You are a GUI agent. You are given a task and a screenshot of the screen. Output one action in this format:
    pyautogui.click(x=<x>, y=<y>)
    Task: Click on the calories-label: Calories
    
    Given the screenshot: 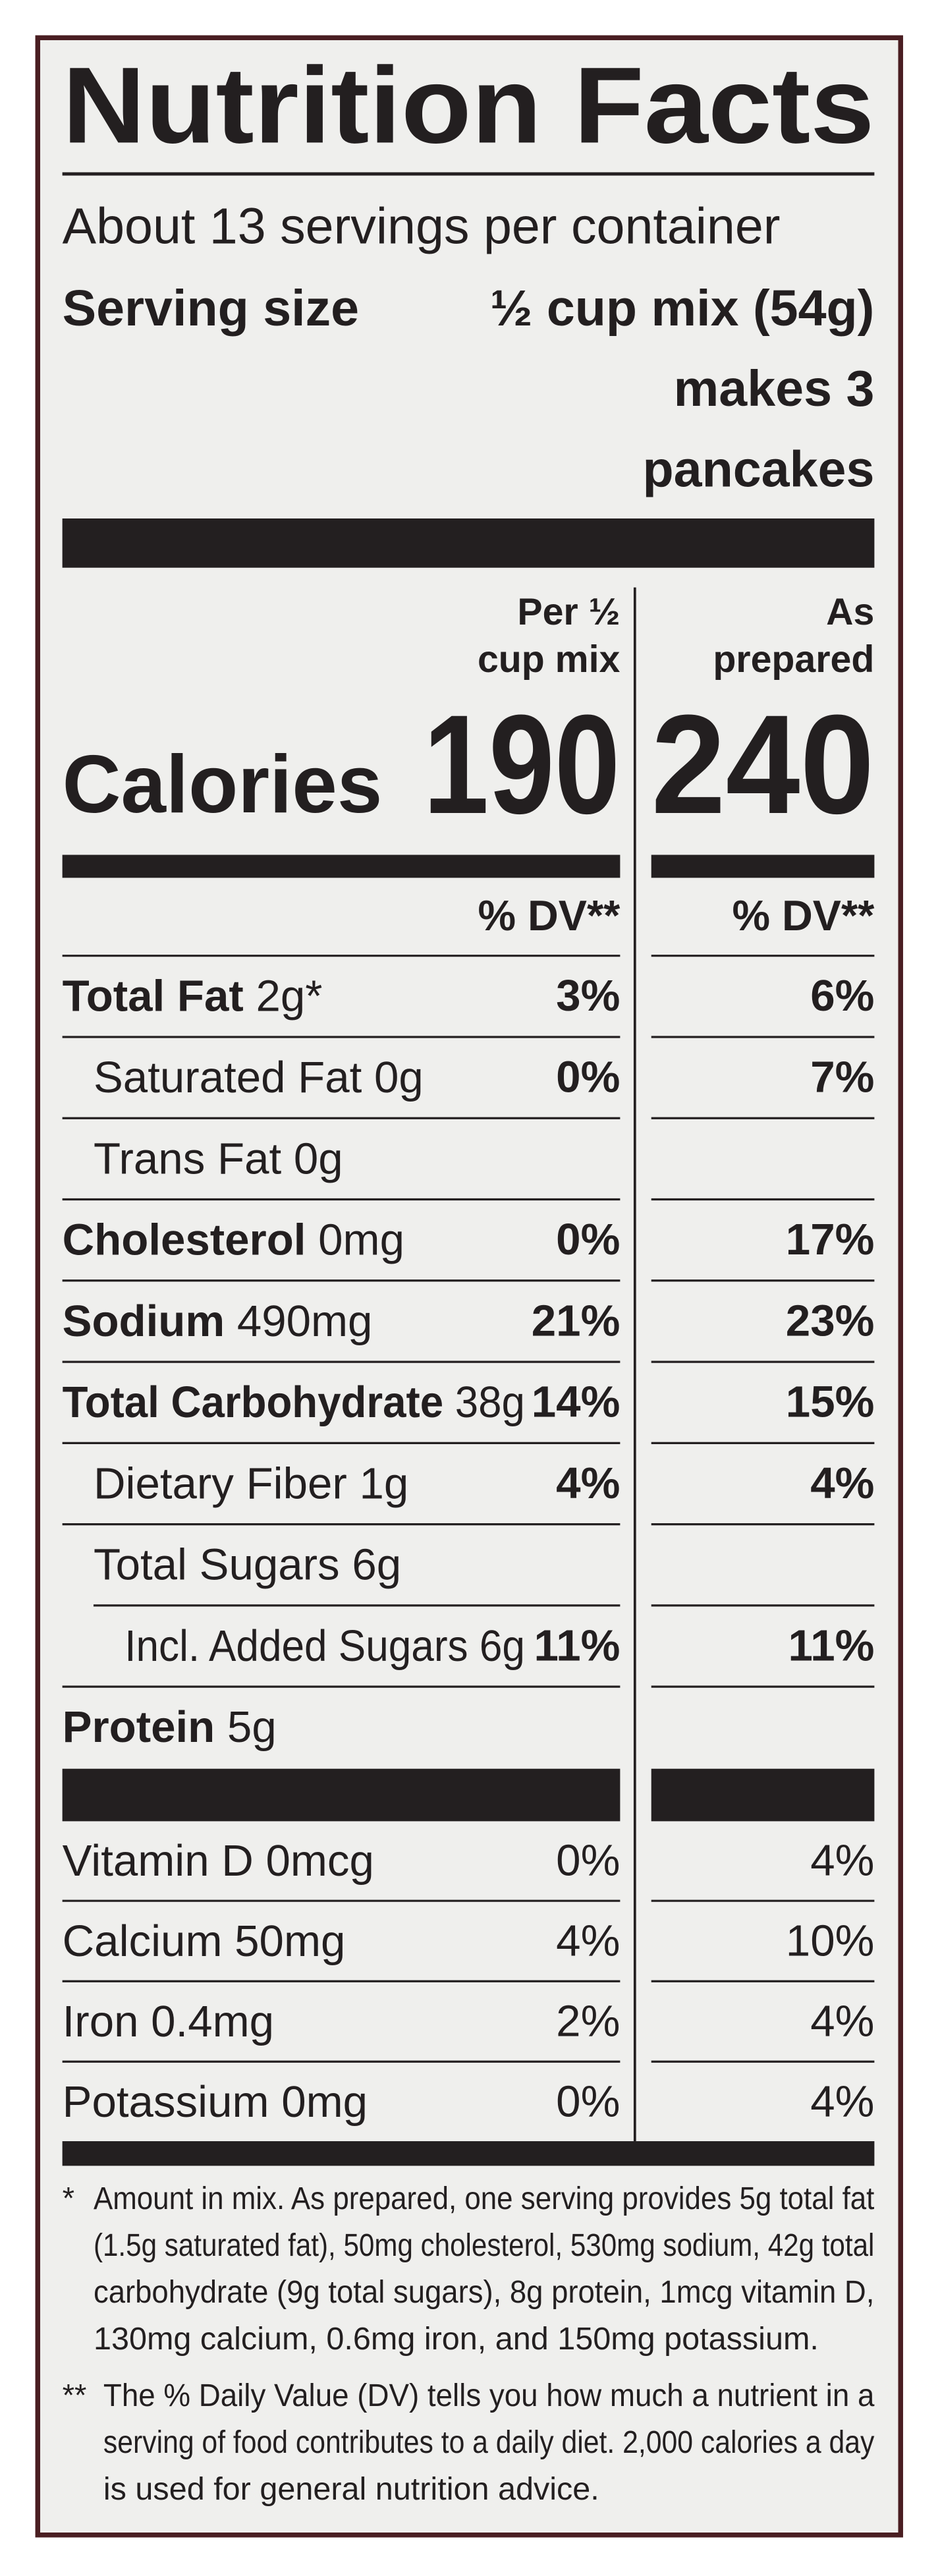 What is the action you would take?
    pyautogui.click(x=223, y=784)
    